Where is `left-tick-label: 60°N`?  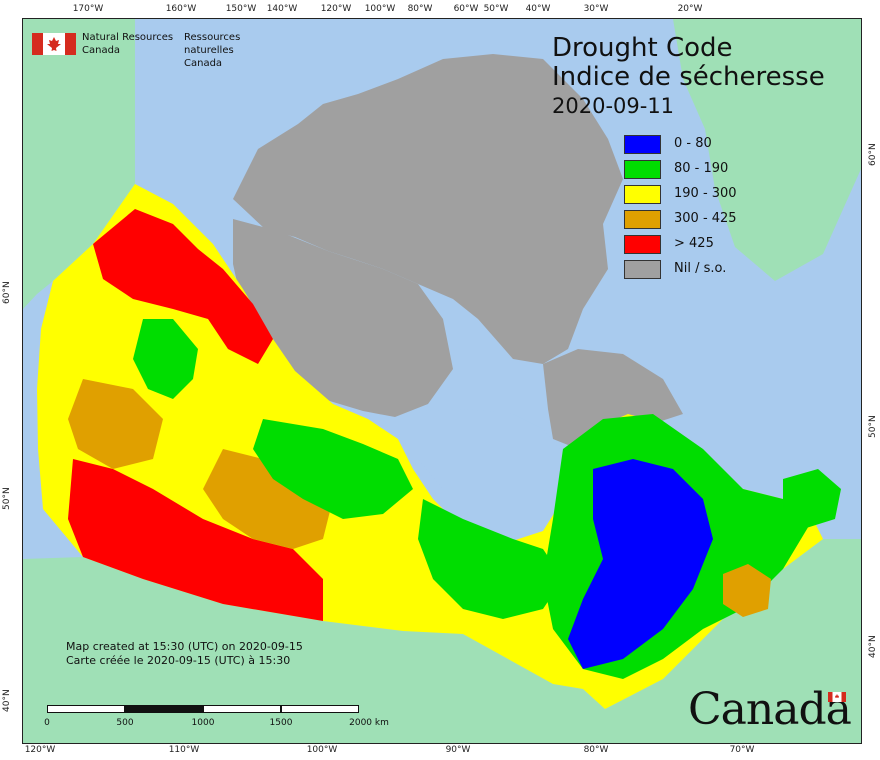 left-tick-label: 60°N is located at coordinates (7, 292).